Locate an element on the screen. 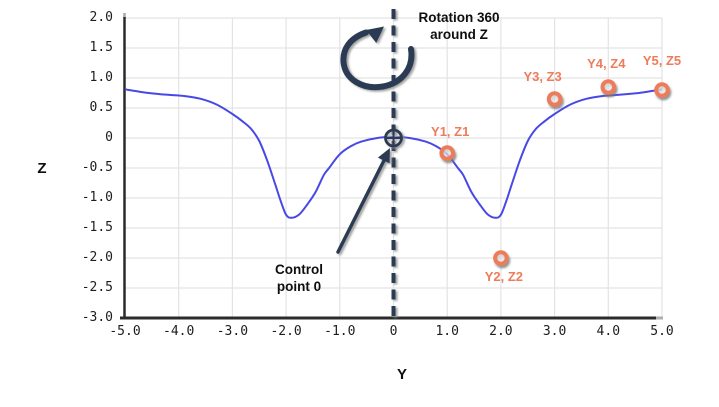  origin-marker-layer is located at coordinates (393, 138).